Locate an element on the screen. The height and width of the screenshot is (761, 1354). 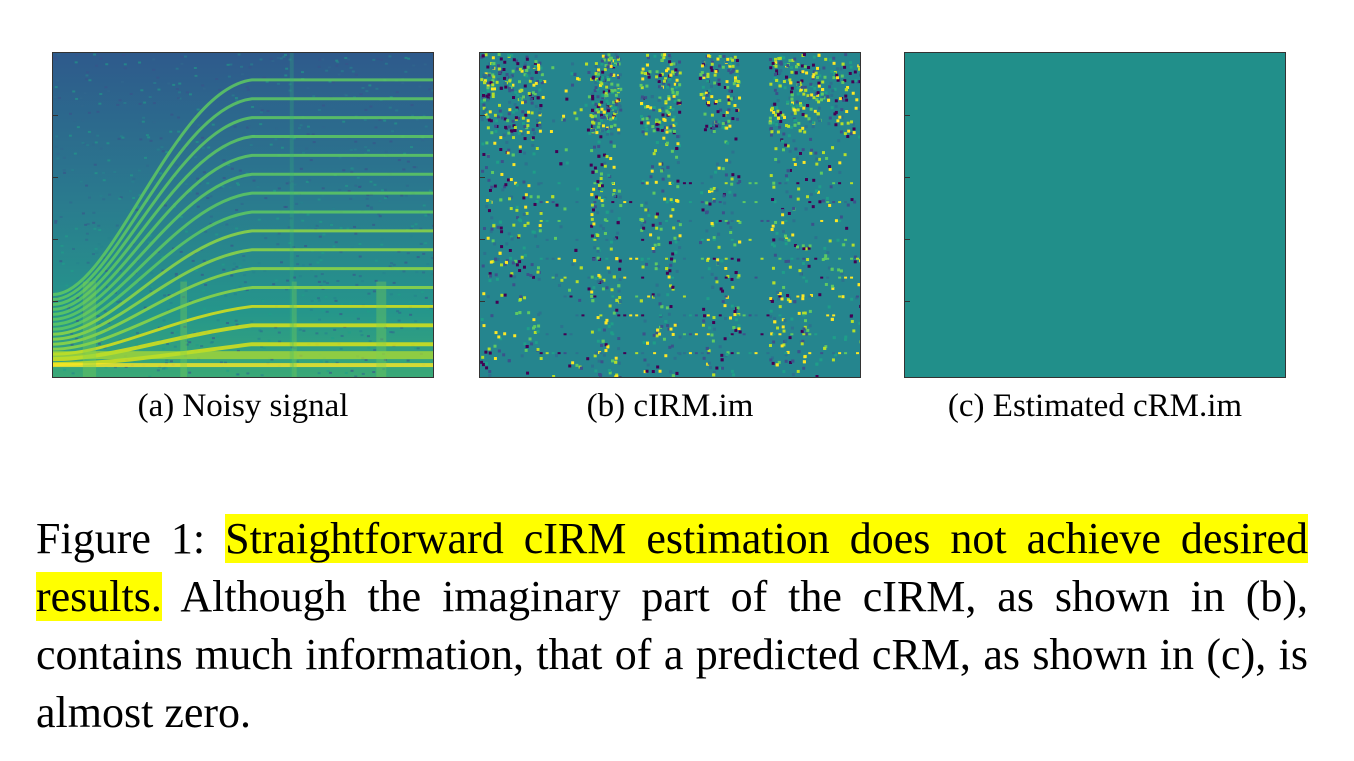
cirm-im-image is located at coordinates (670, 215).